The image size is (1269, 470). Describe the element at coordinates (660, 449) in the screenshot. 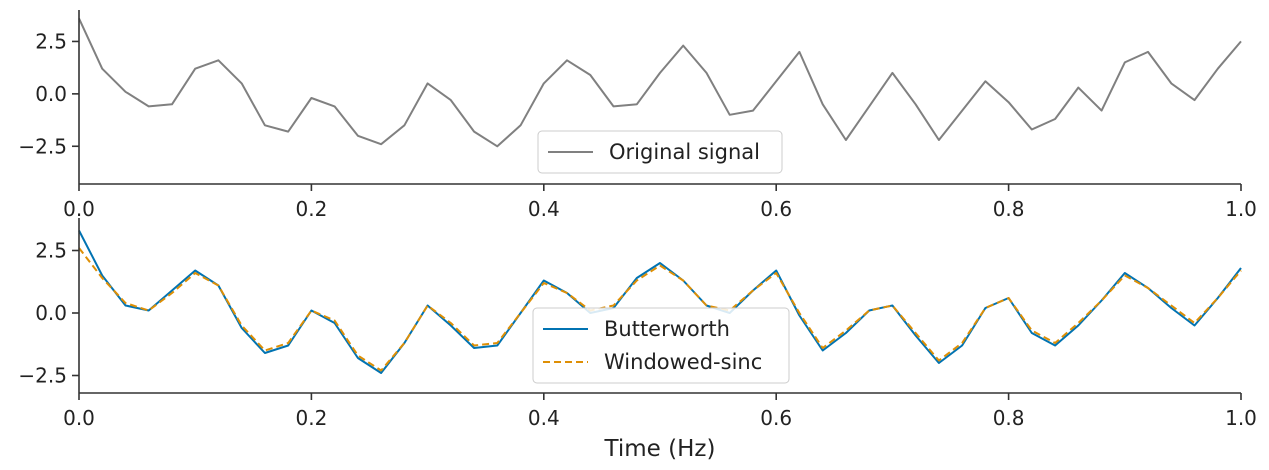

I see `x-axis-title: Time (Hz)` at that location.